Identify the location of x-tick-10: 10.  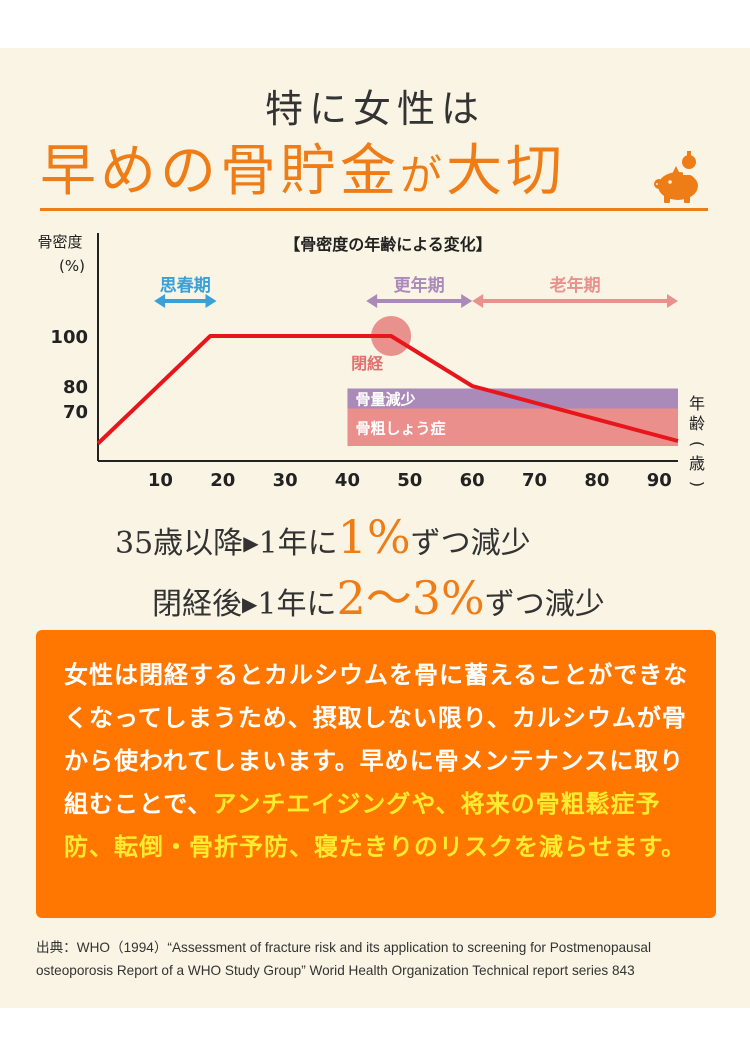
(160, 480).